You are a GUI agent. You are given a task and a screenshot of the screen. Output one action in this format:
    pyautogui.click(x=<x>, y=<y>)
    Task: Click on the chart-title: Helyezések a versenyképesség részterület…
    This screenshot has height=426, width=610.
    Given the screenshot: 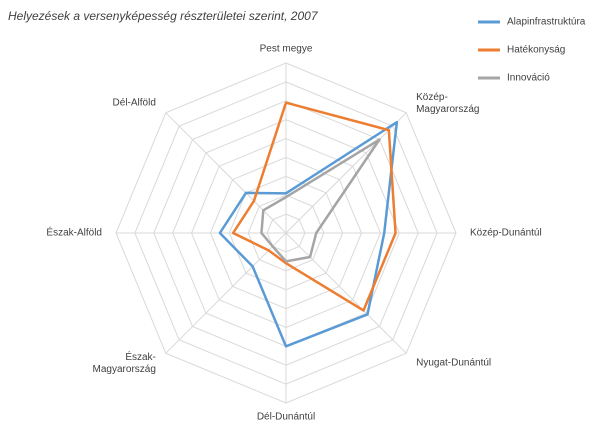 What is the action you would take?
    pyautogui.click(x=163, y=16)
    